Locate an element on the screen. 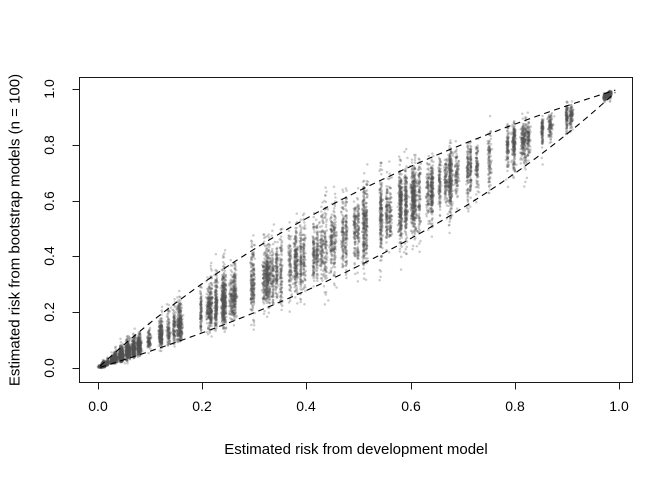 Image resolution: width=672 pixels, height=480 pixels. y-tick-label: 0.0 is located at coordinates (49, 368).